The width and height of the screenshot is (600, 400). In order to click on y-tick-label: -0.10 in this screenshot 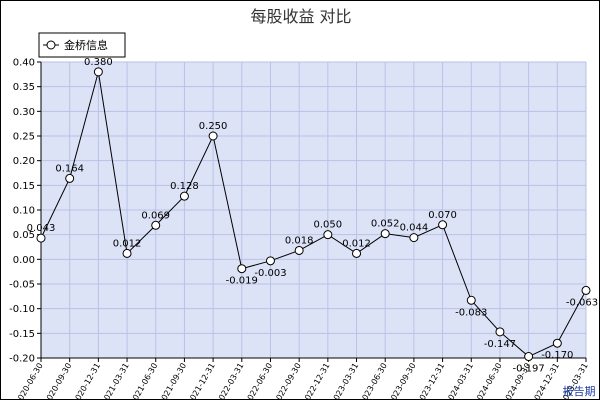, I will do `click(22, 309)`.